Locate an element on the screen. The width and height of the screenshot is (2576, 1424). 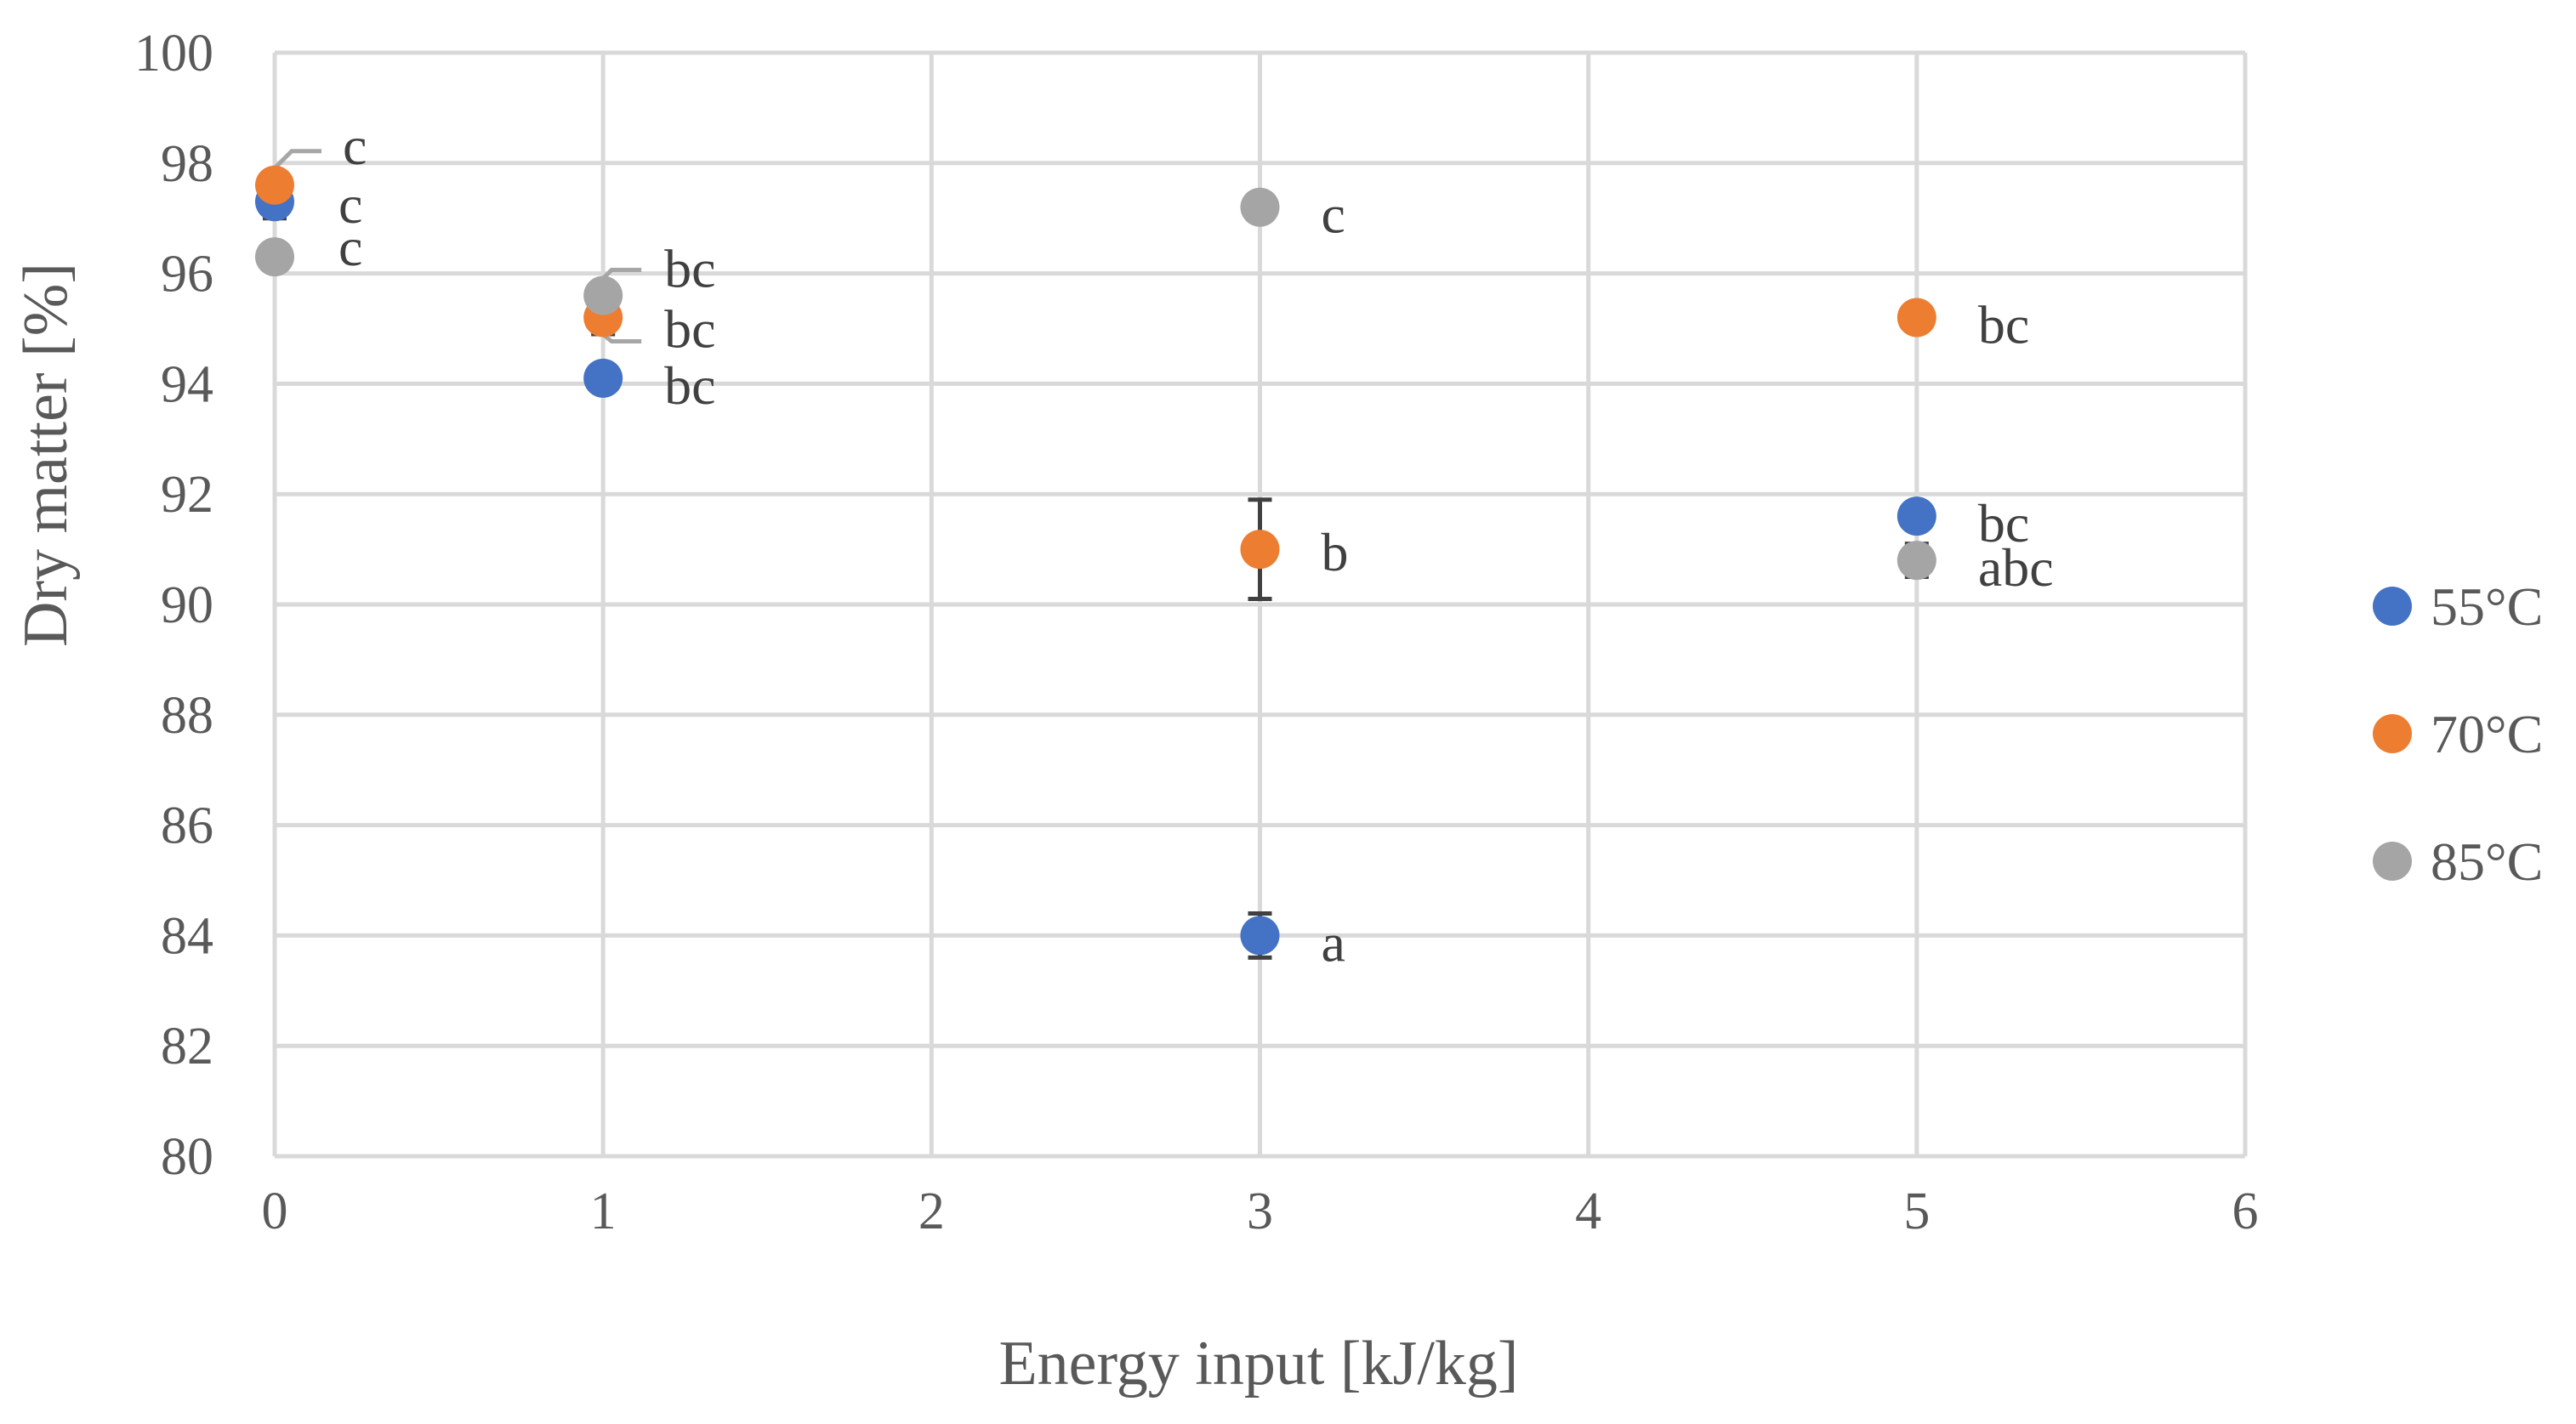
x-tick-label: 0 is located at coordinates (275, 1211).